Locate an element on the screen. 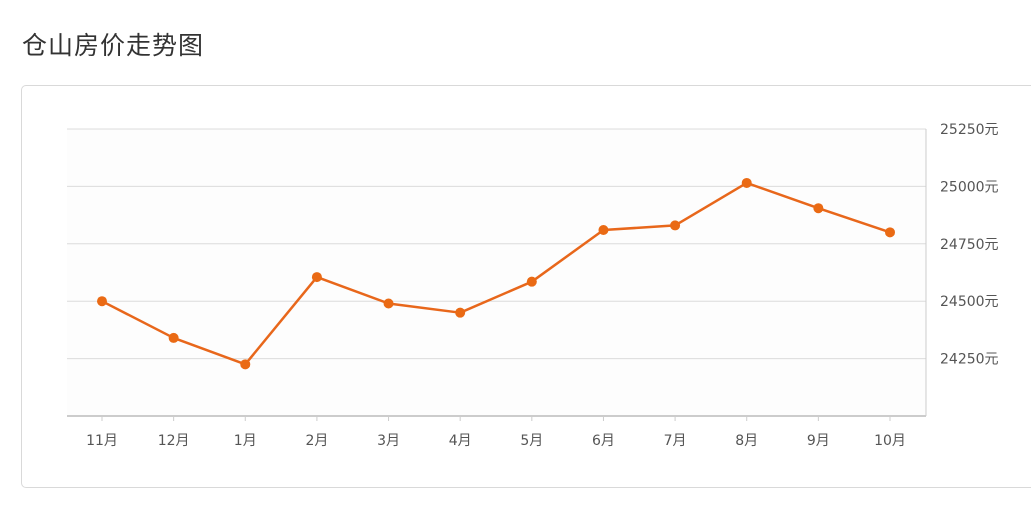  x-tick-label: 5月 is located at coordinates (531, 441).